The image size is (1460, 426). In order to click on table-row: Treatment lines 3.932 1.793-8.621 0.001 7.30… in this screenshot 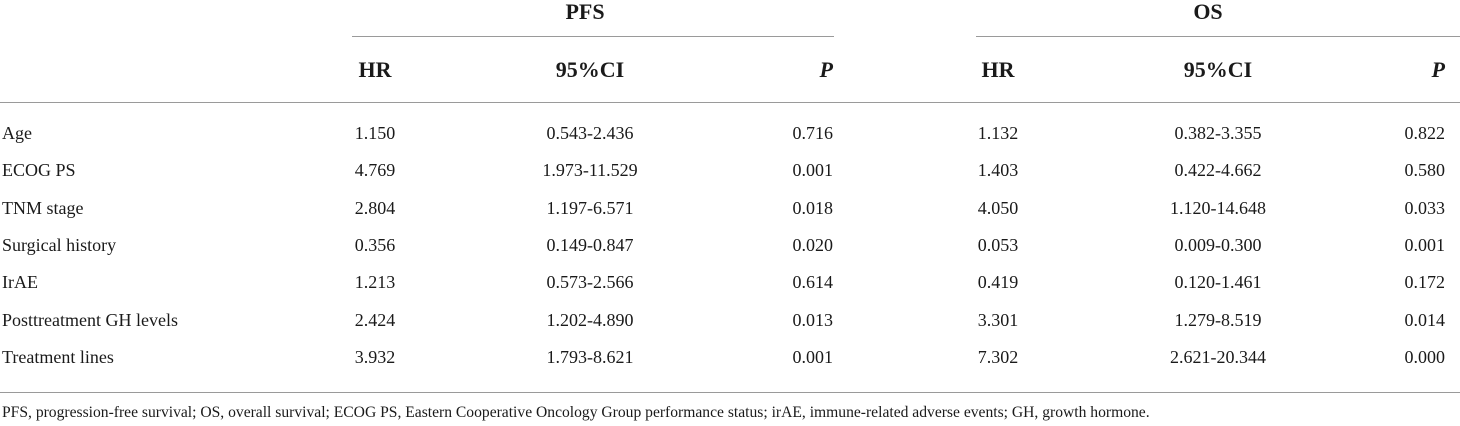, I will do `click(730, 357)`.